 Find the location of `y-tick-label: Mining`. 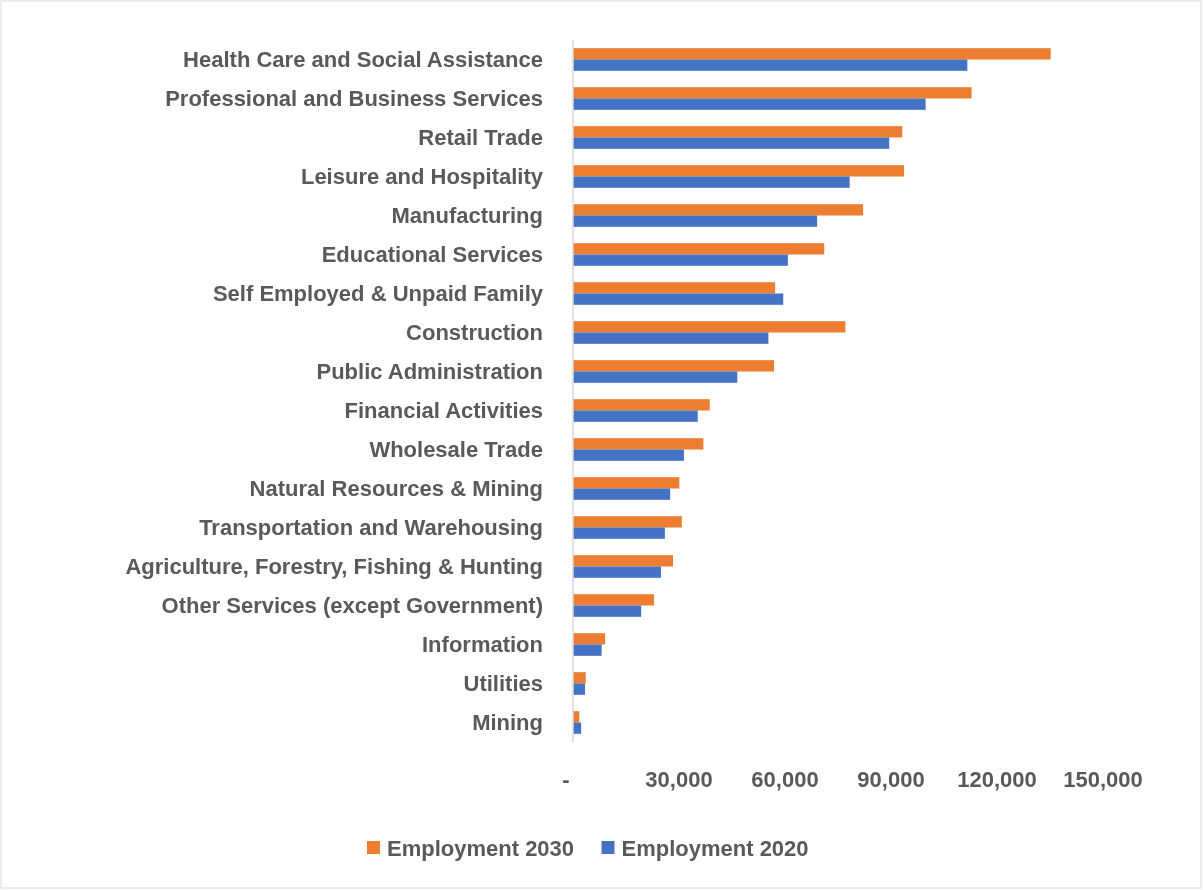

y-tick-label: Mining is located at coordinates (507, 723).